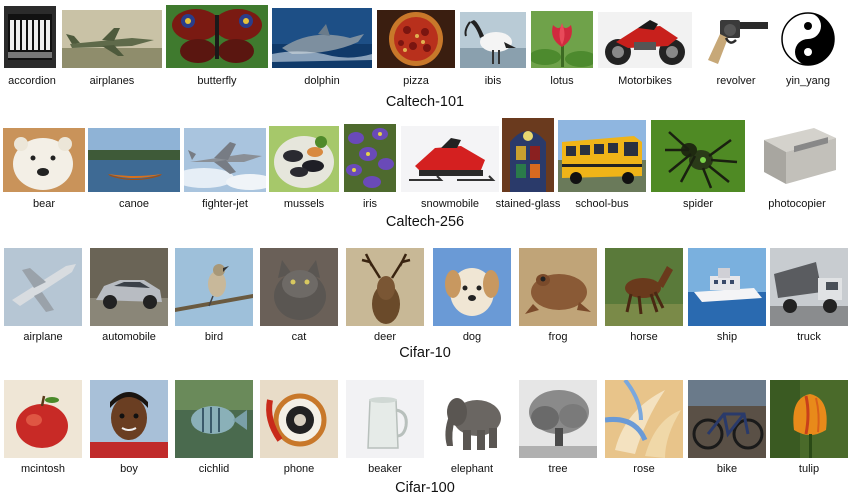  What do you see at coordinates (809, 287) in the screenshot?
I see `truck-image` at bounding box center [809, 287].